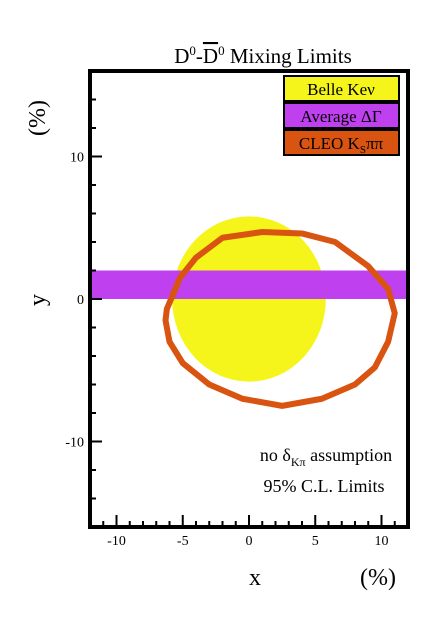 This screenshot has width=436, height=617. I want to click on annotation-delta-pre: no, so click(271, 455).